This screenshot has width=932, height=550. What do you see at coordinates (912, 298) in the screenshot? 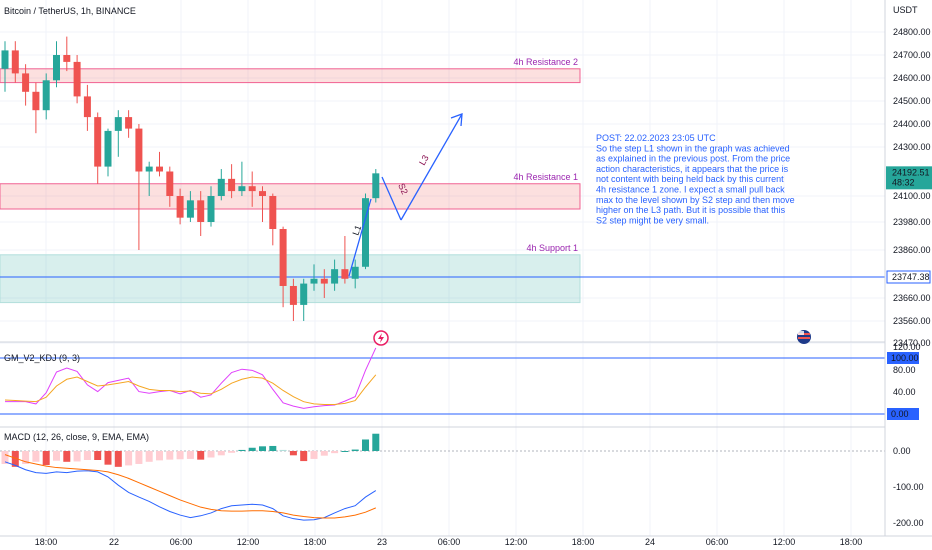
I see `price-tick-label: 23660.00` at bounding box center [912, 298].